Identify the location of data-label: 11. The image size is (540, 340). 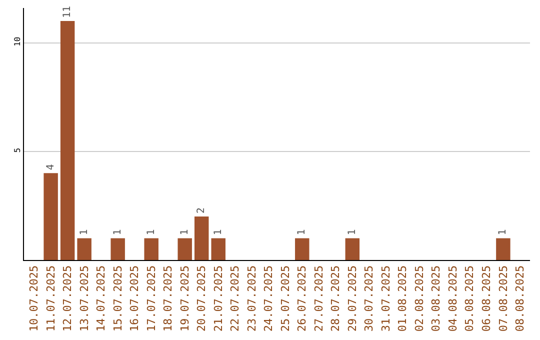
(68, 12).